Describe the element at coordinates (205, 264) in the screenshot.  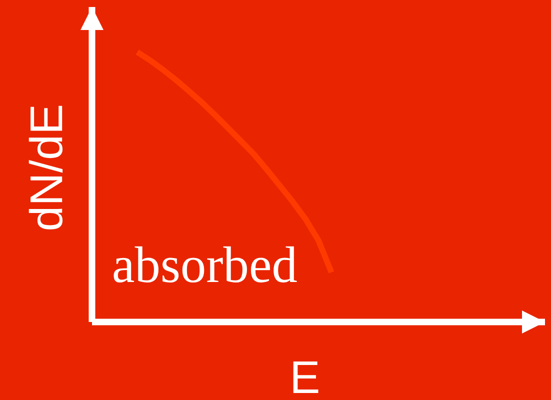
I see `annotation: absorbed` at that location.